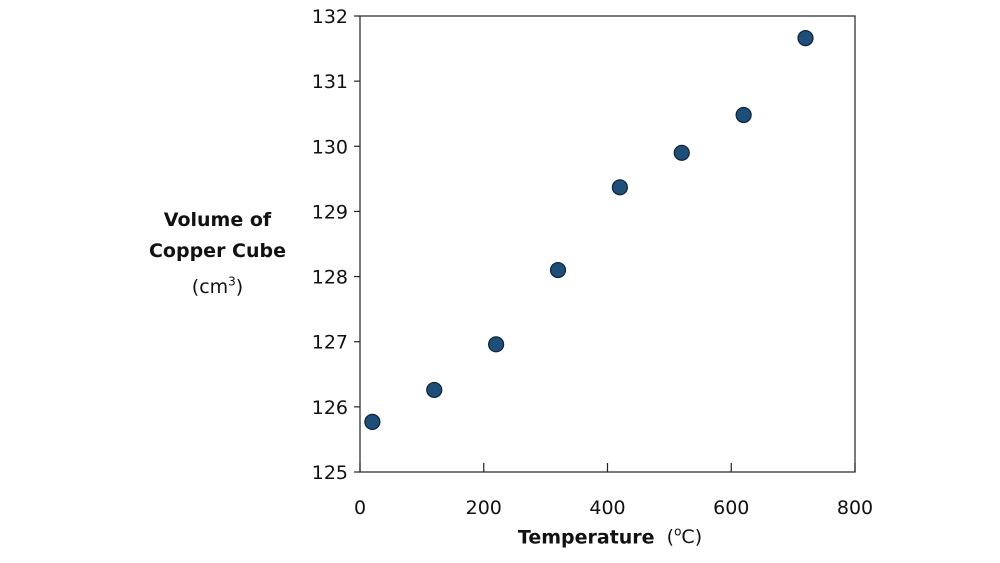 This screenshot has height=563, width=1000. Describe the element at coordinates (210, 287) in the screenshot. I see `y-unit-base: (cm` at that location.